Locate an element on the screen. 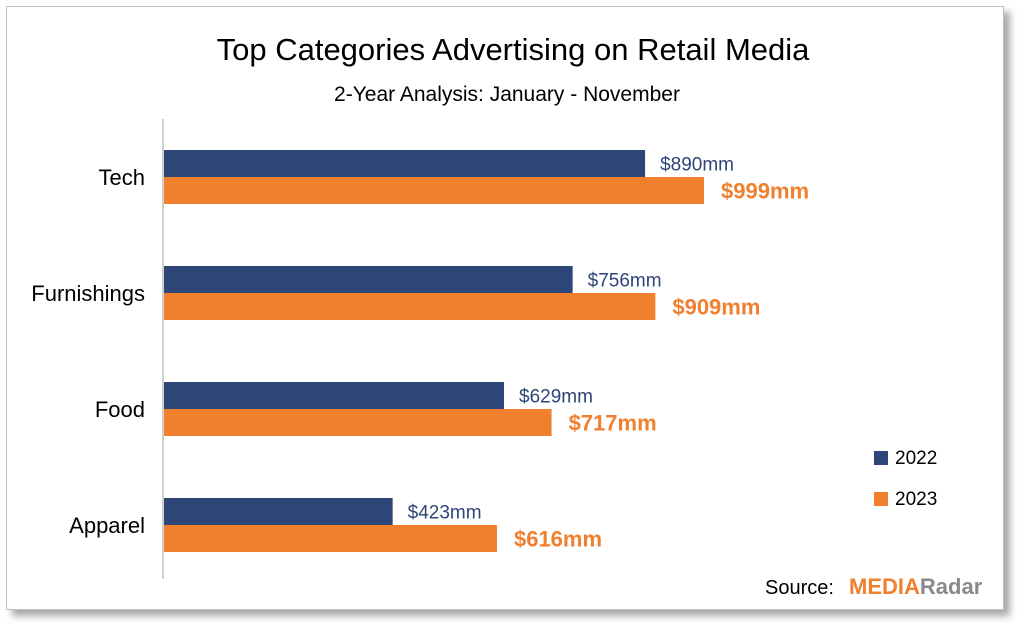 This screenshot has width=1024, height=624. category-label-food: Food is located at coordinates (120, 409).